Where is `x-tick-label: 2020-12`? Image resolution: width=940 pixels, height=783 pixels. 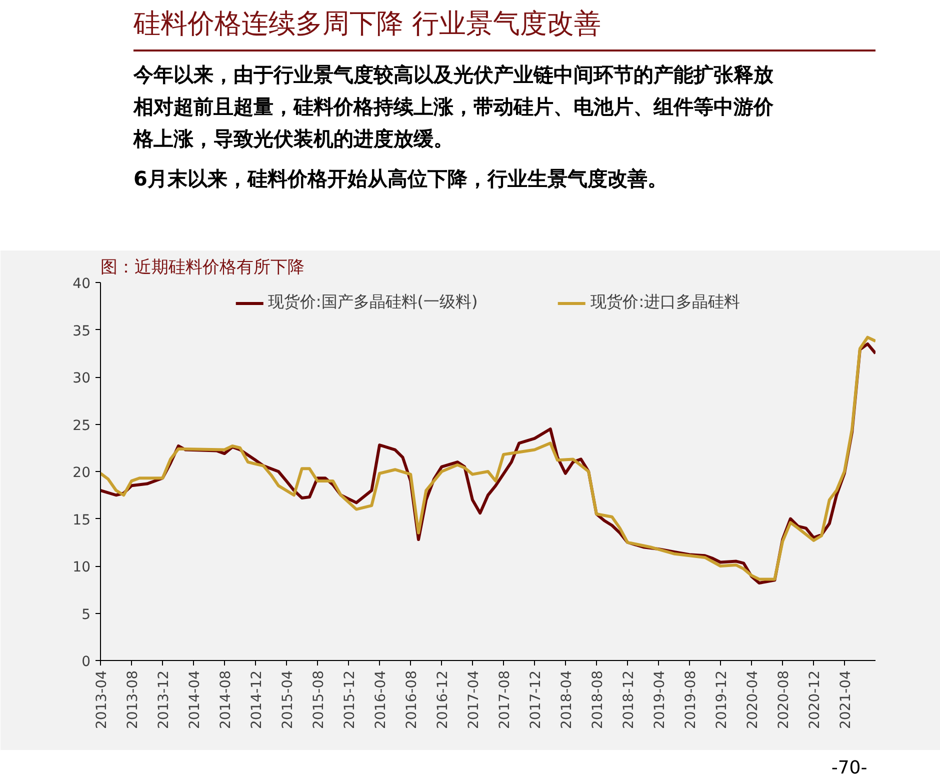 x-tick-label: 2020-12 is located at coordinates (815, 699).